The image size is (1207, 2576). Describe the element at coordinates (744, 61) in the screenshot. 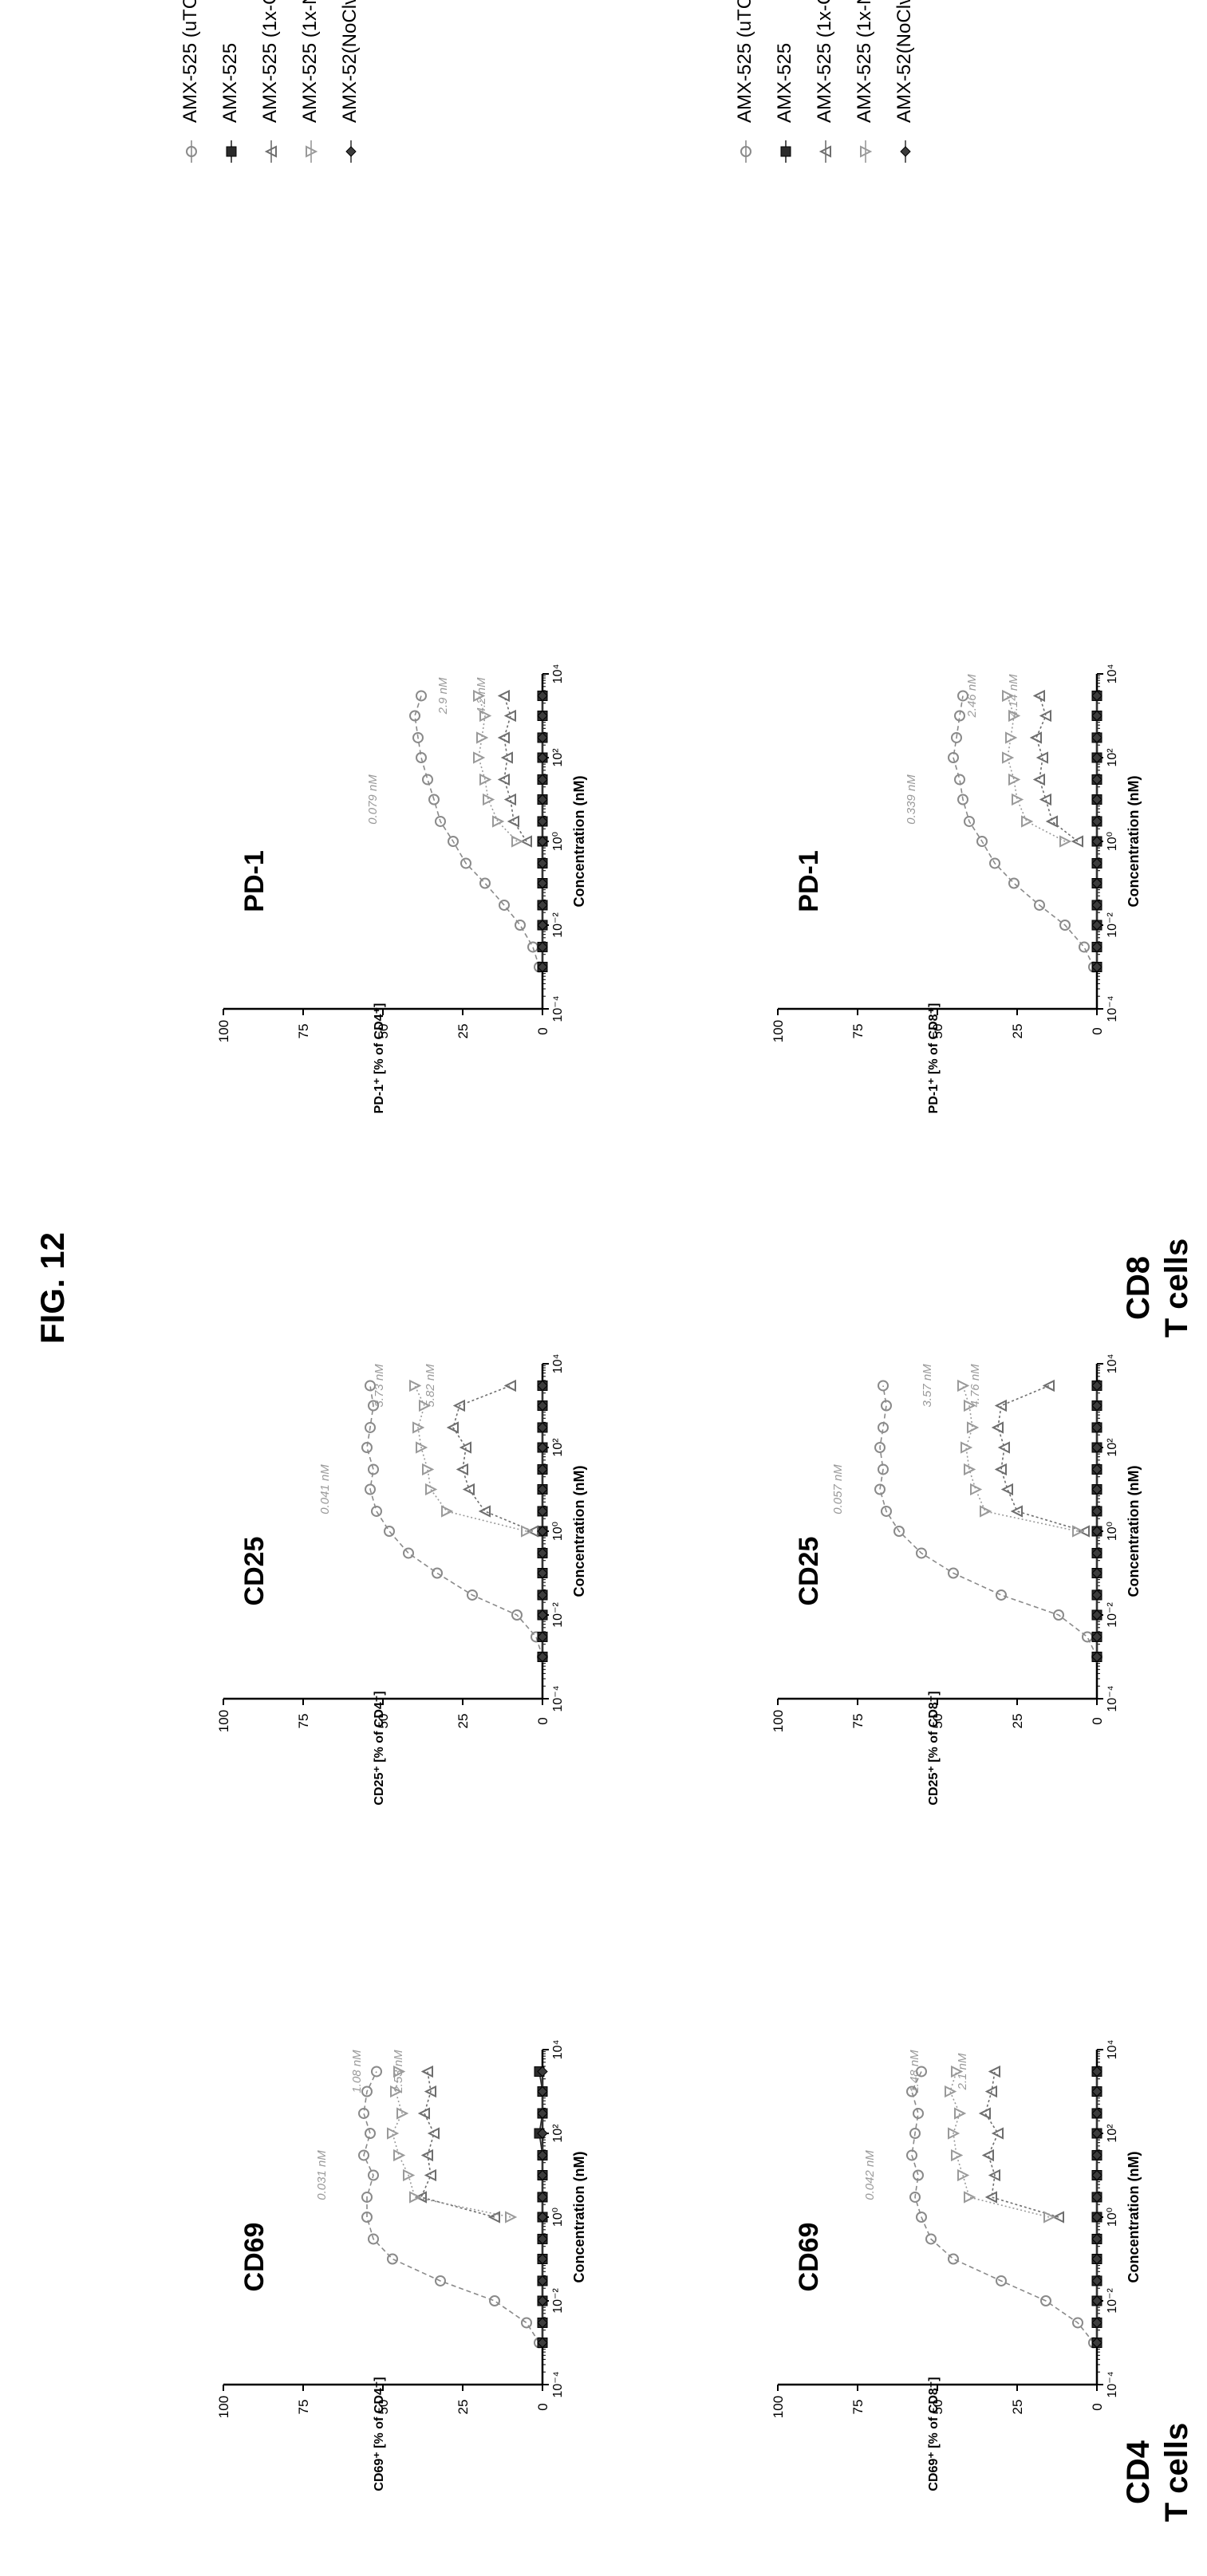

I see `legend-label: AMX-525 (uTCE)` at that location.